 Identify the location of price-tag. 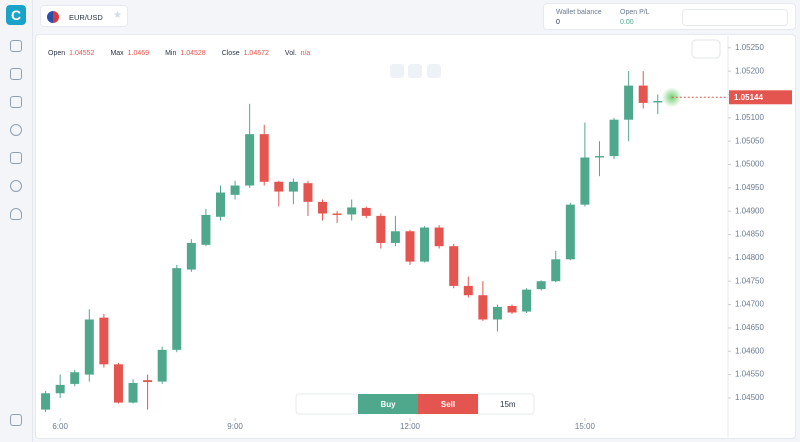
(760, 97).